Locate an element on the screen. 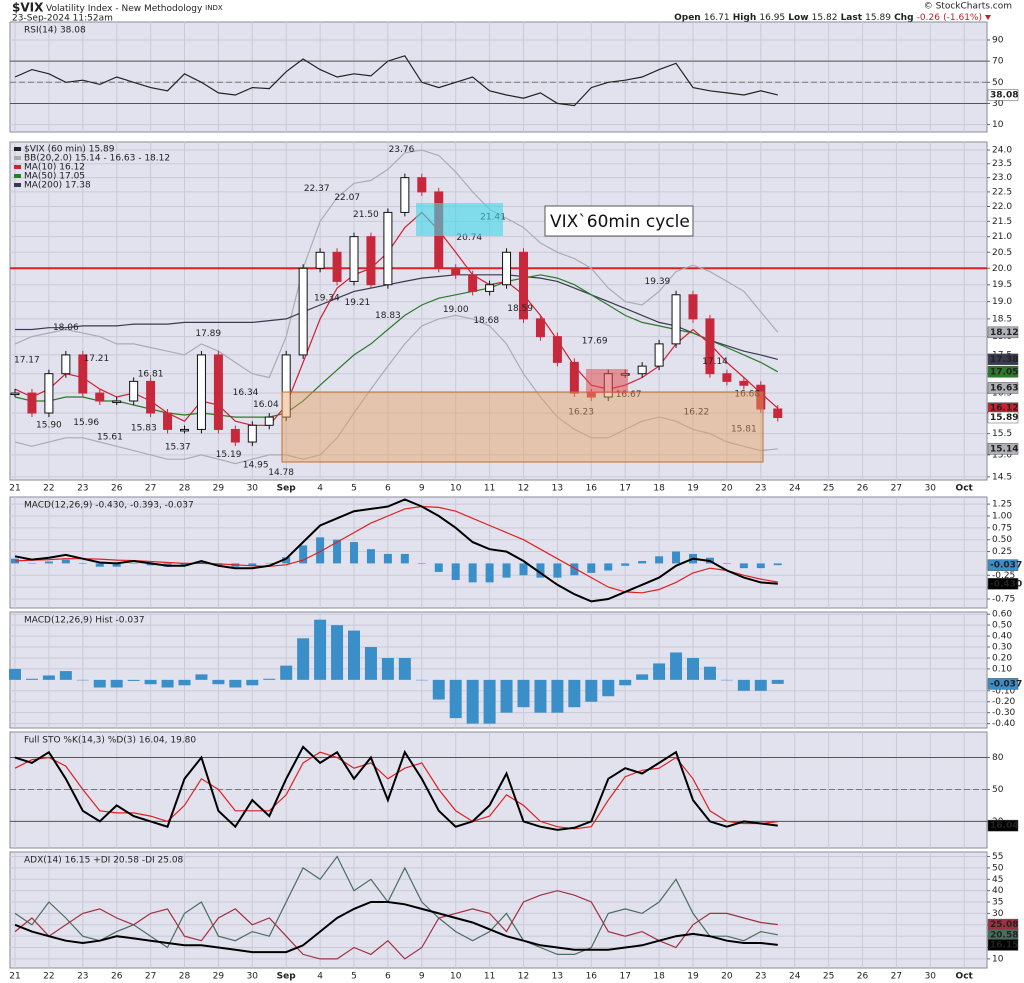 Image resolution: width=1024 pixels, height=983 pixels. annotations: VIX`60min cycle is located at coordinates (522, 333).